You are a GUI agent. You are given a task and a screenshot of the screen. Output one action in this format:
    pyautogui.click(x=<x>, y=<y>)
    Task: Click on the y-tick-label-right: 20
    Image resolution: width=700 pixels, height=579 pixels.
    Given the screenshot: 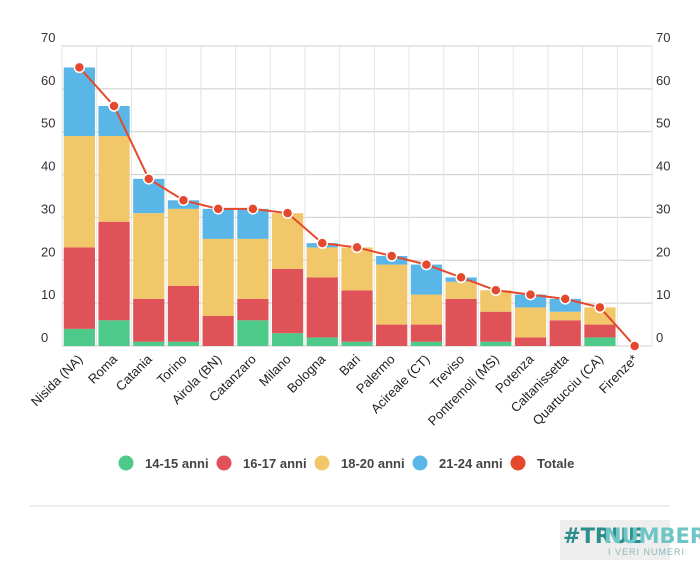 What is the action you would take?
    pyautogui.click(x=663, y=251)
    